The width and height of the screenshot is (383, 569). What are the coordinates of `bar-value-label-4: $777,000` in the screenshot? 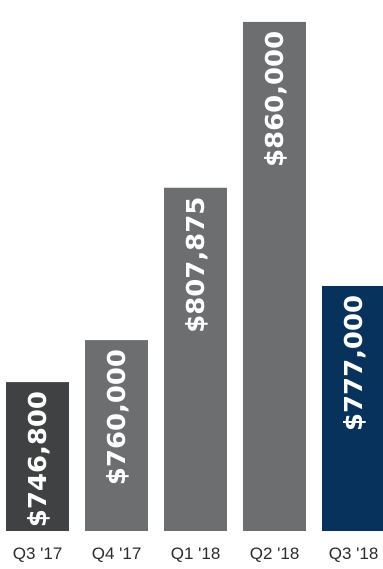 It's located at (353, 363).